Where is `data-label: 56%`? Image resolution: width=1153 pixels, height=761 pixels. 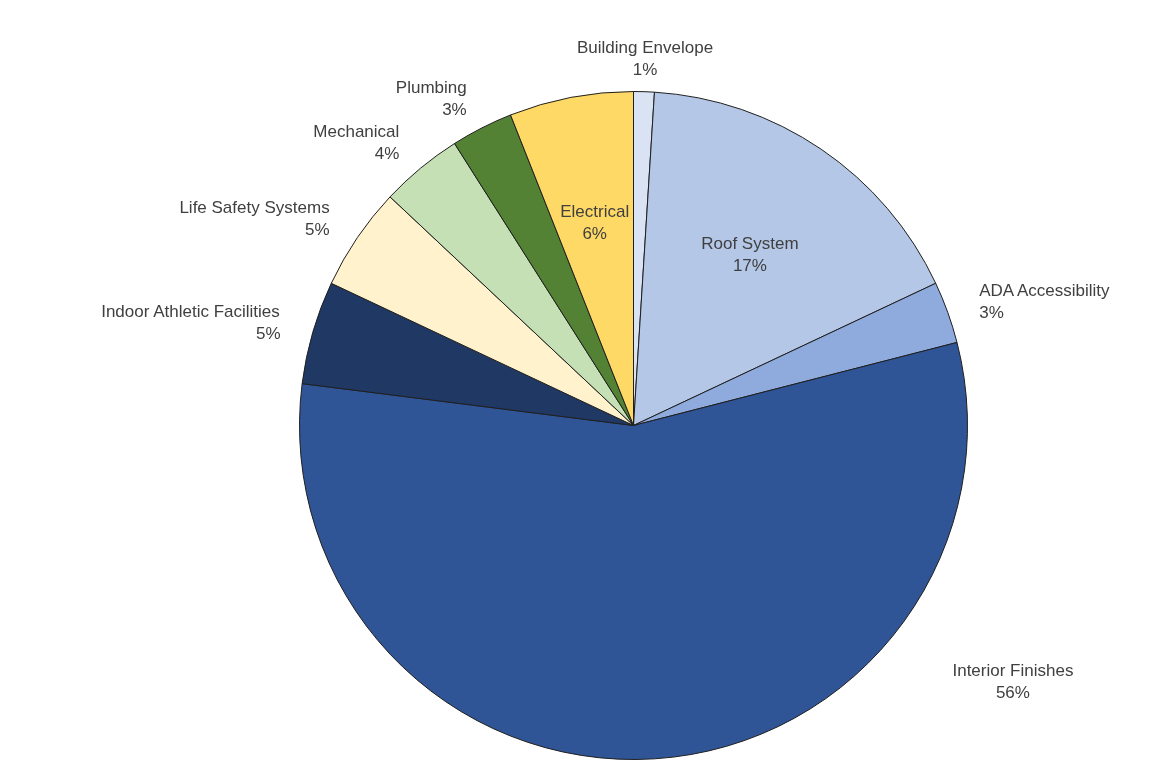 data-label: 56% is located at coordinates (1012, 692).